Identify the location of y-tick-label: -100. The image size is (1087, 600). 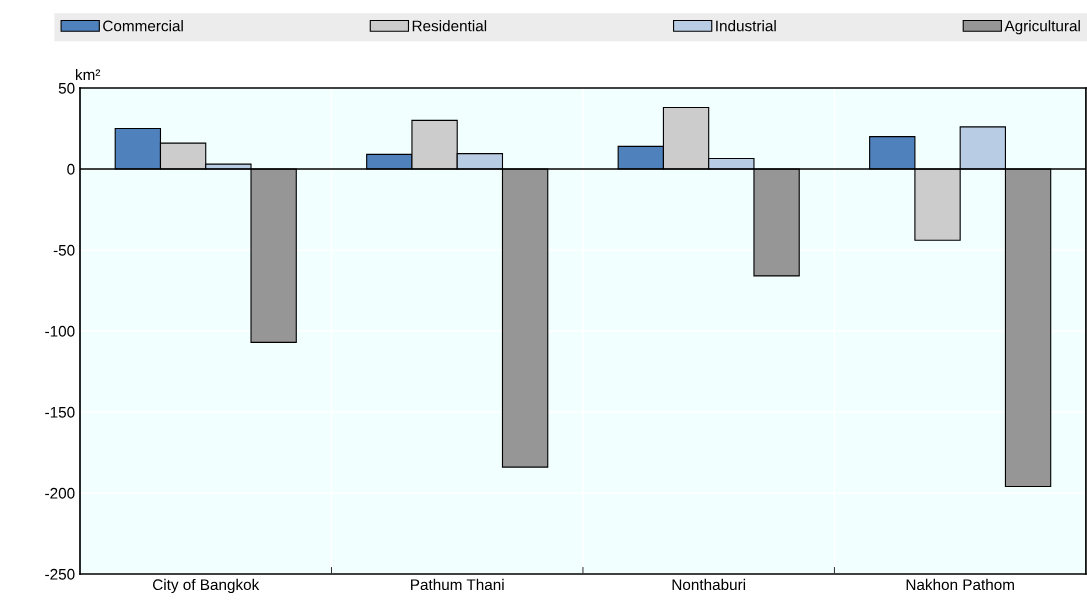
(60, 331).